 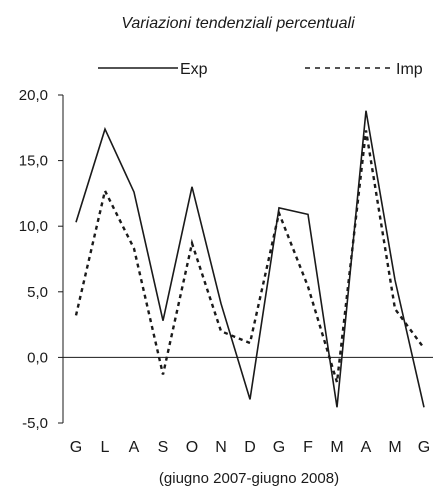 I want to click on x-tick-label: L, so click(x=105, y=447).